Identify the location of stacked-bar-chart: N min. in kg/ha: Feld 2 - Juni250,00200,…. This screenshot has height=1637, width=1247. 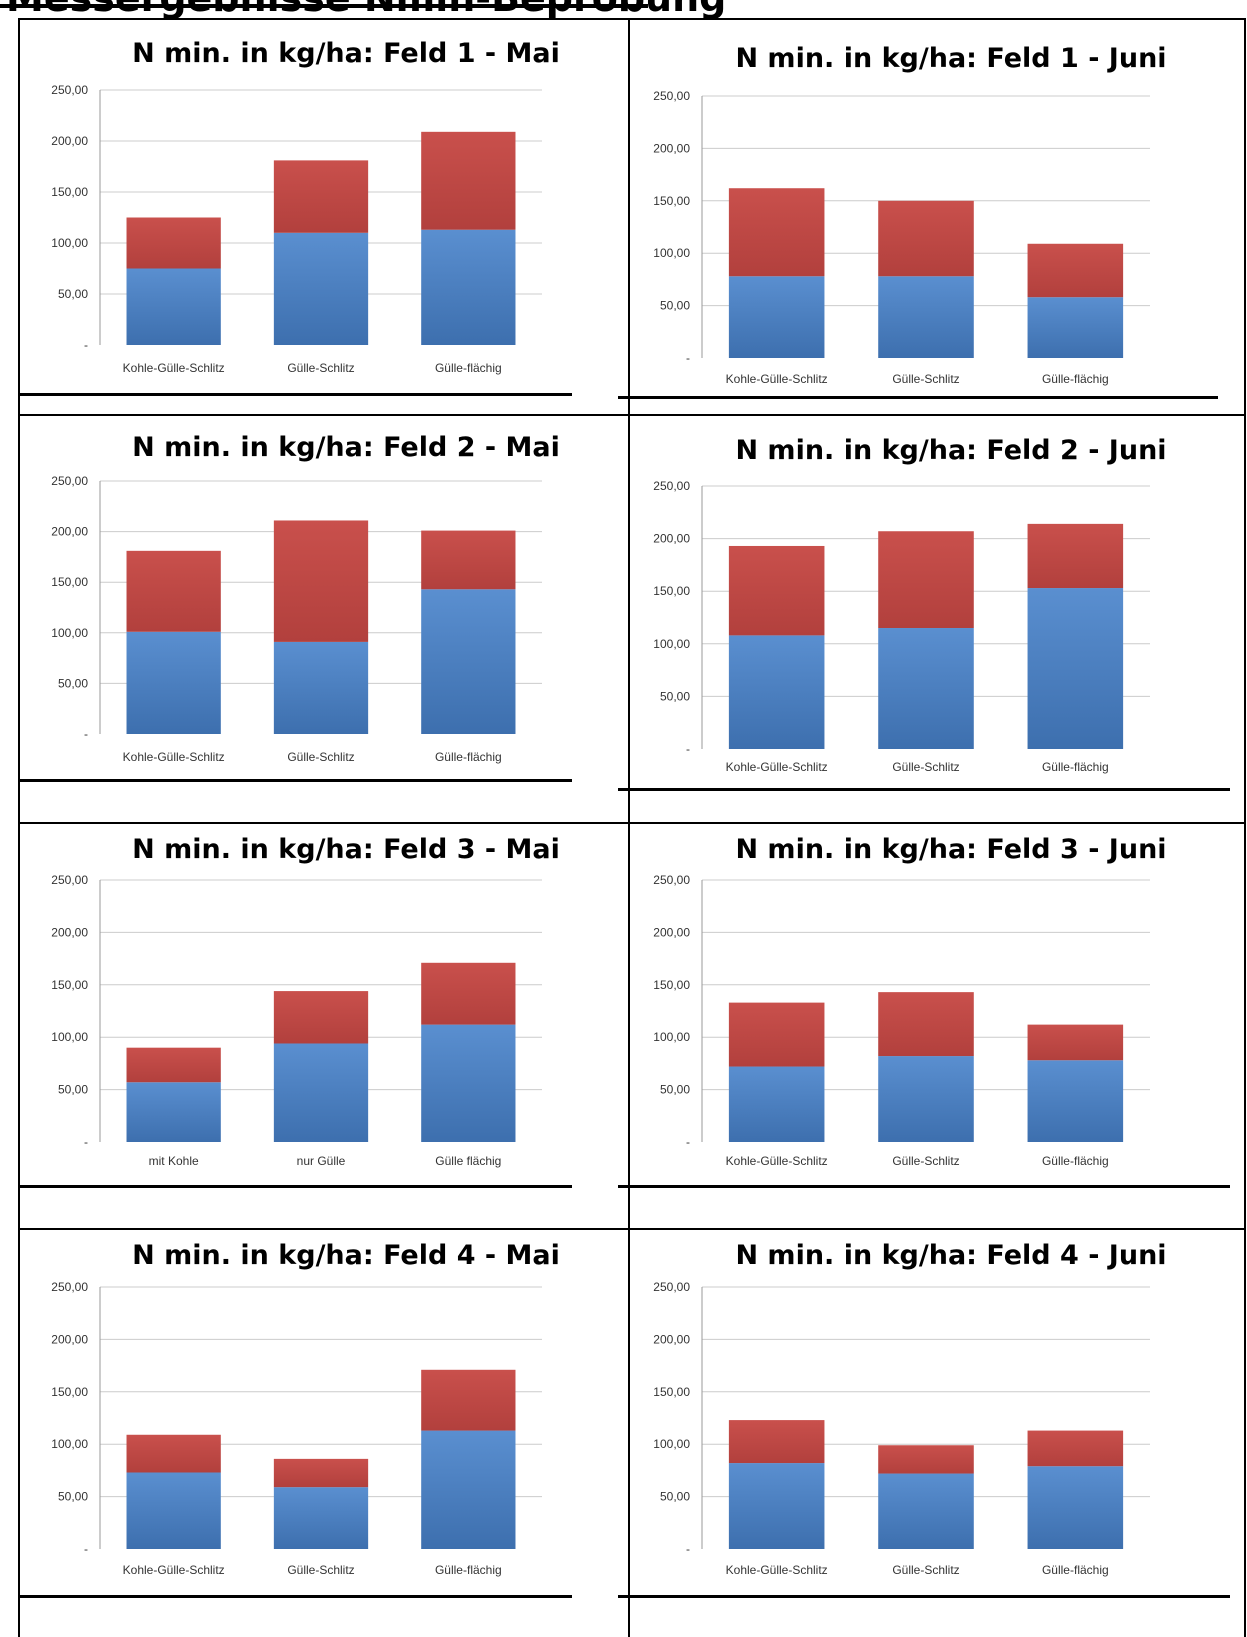
(937, 619).